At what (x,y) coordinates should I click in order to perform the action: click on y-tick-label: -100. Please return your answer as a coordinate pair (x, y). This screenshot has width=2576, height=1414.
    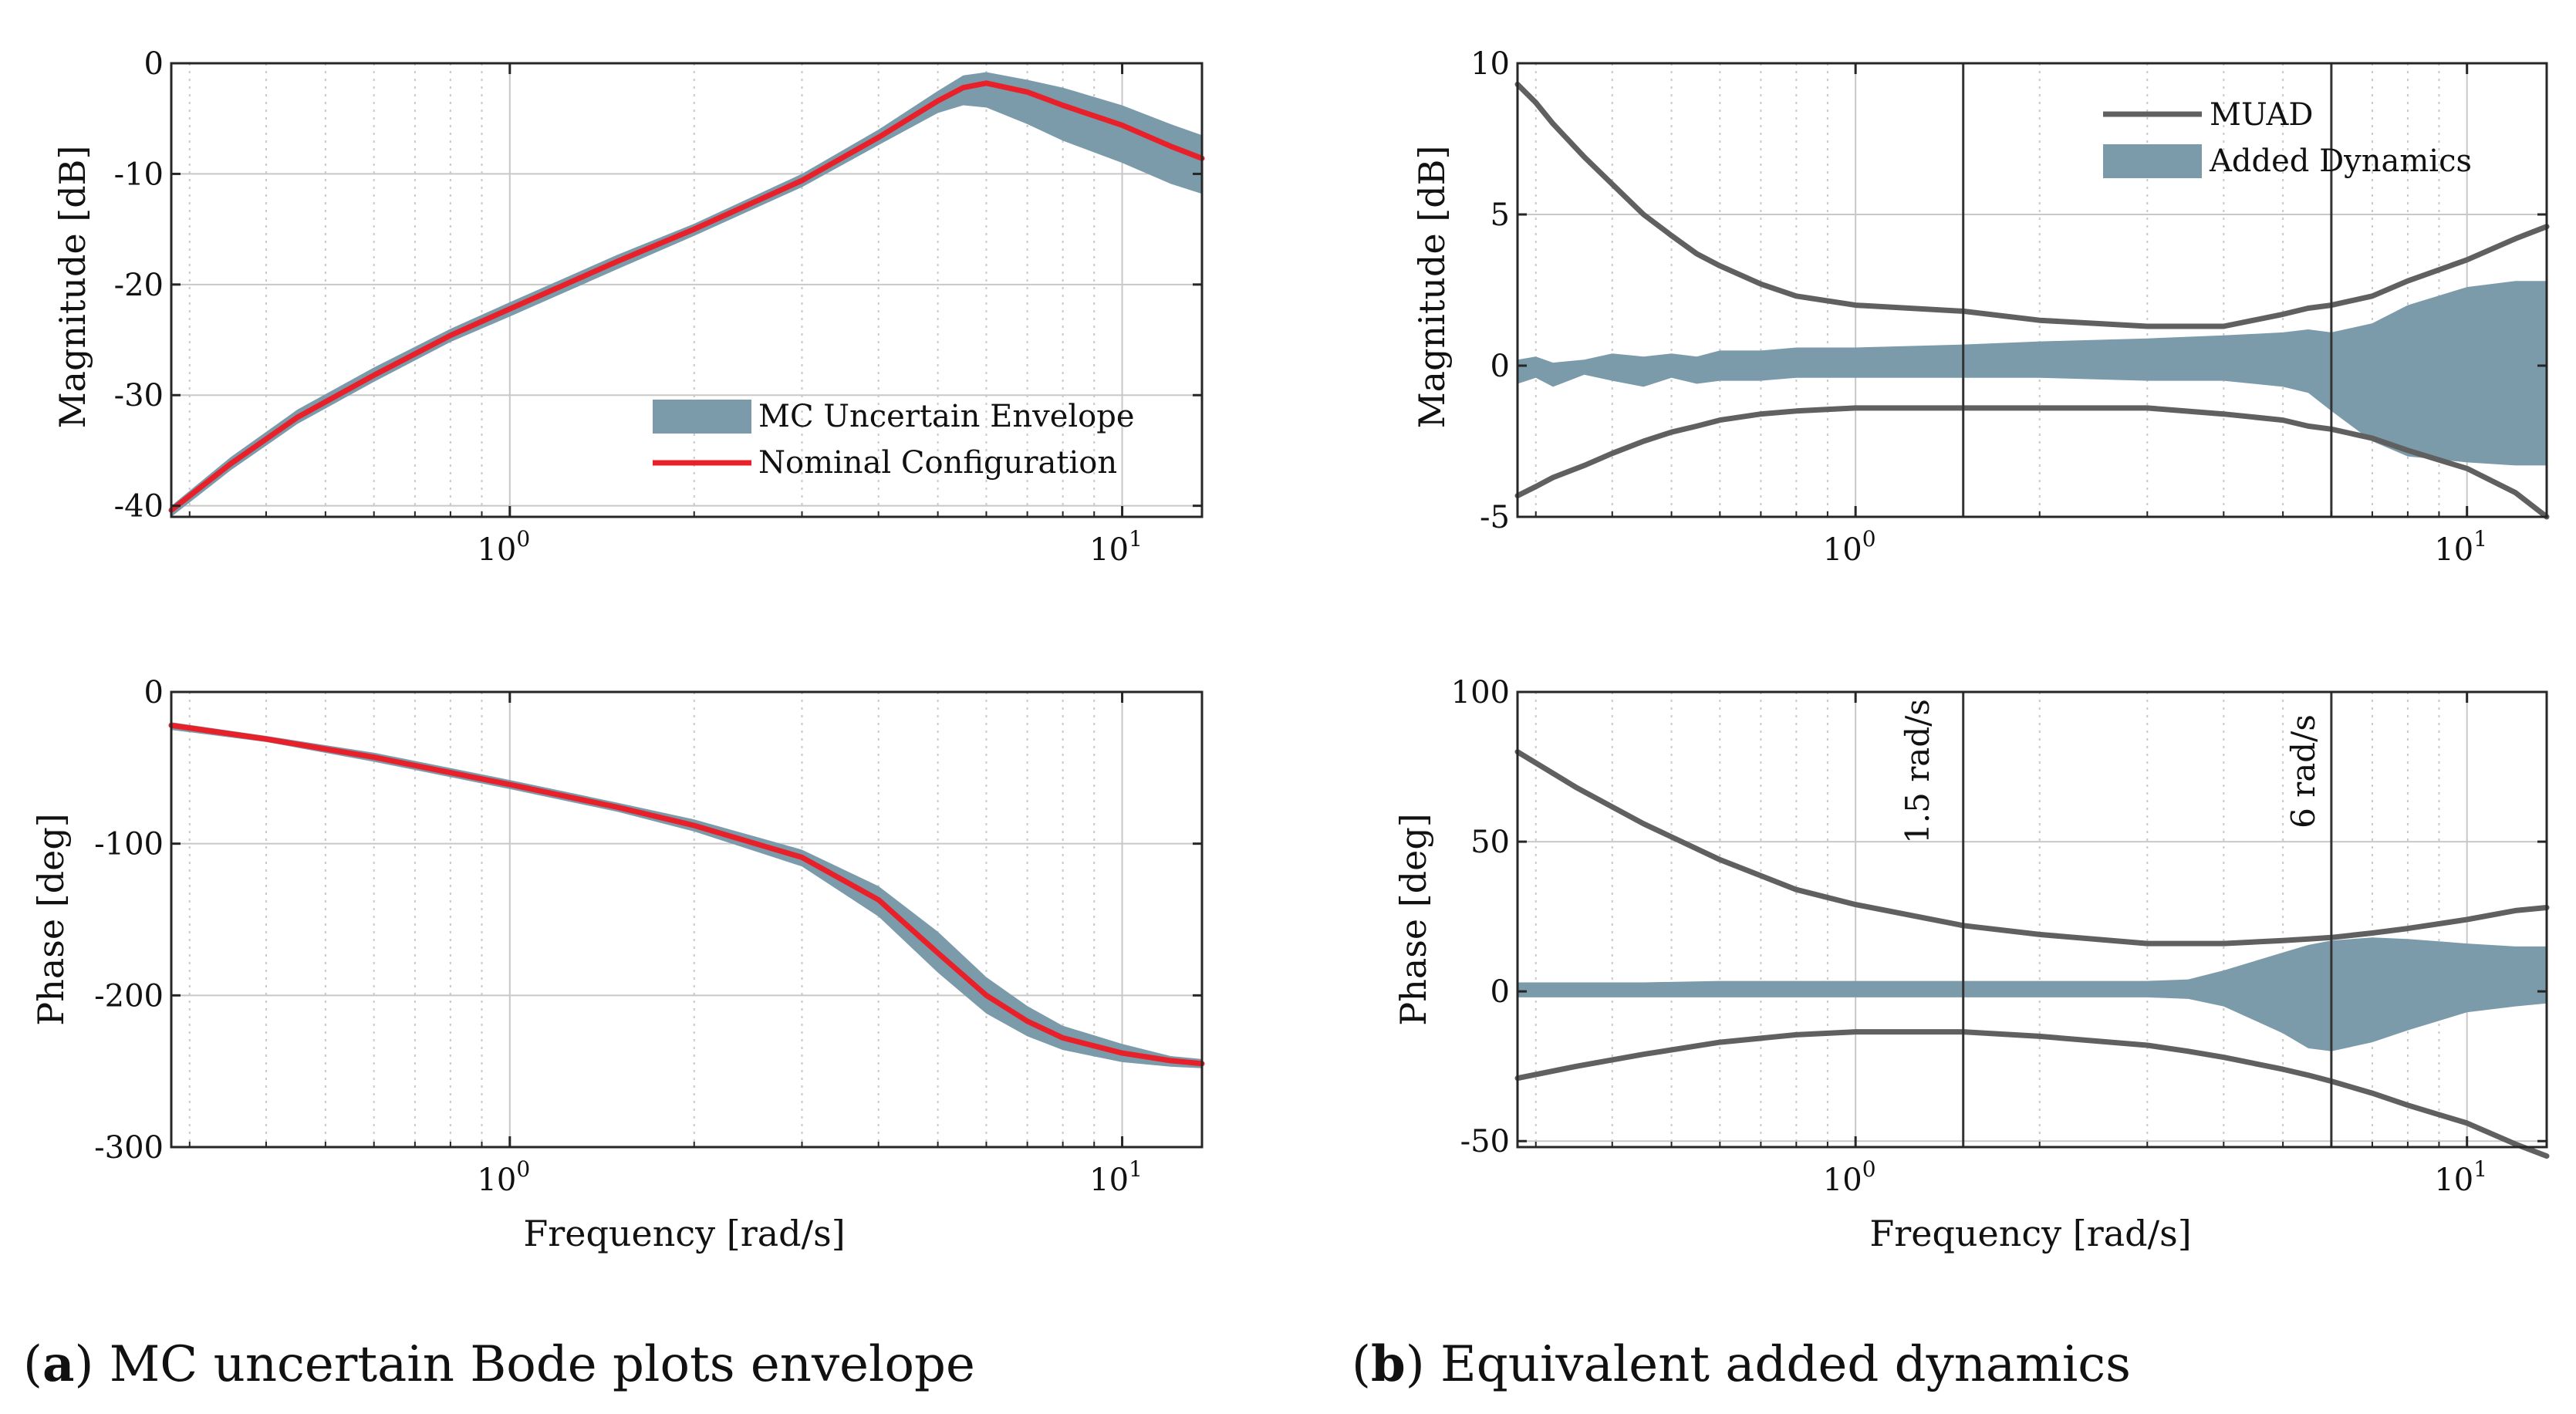
    Looking at the image, I should click on (129, 845).